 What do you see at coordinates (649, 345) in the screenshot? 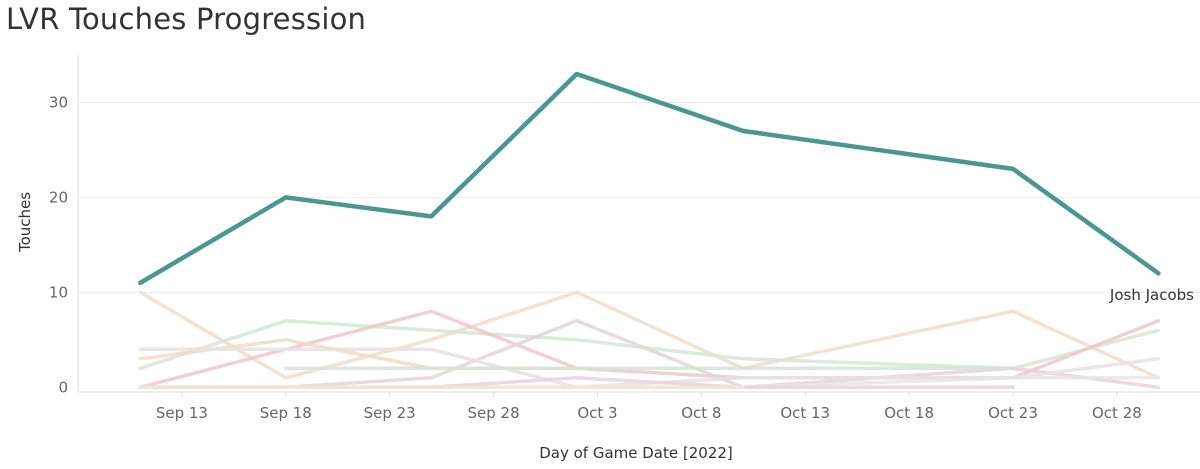
I see `series-line-background` at bounding box center [649, 345].